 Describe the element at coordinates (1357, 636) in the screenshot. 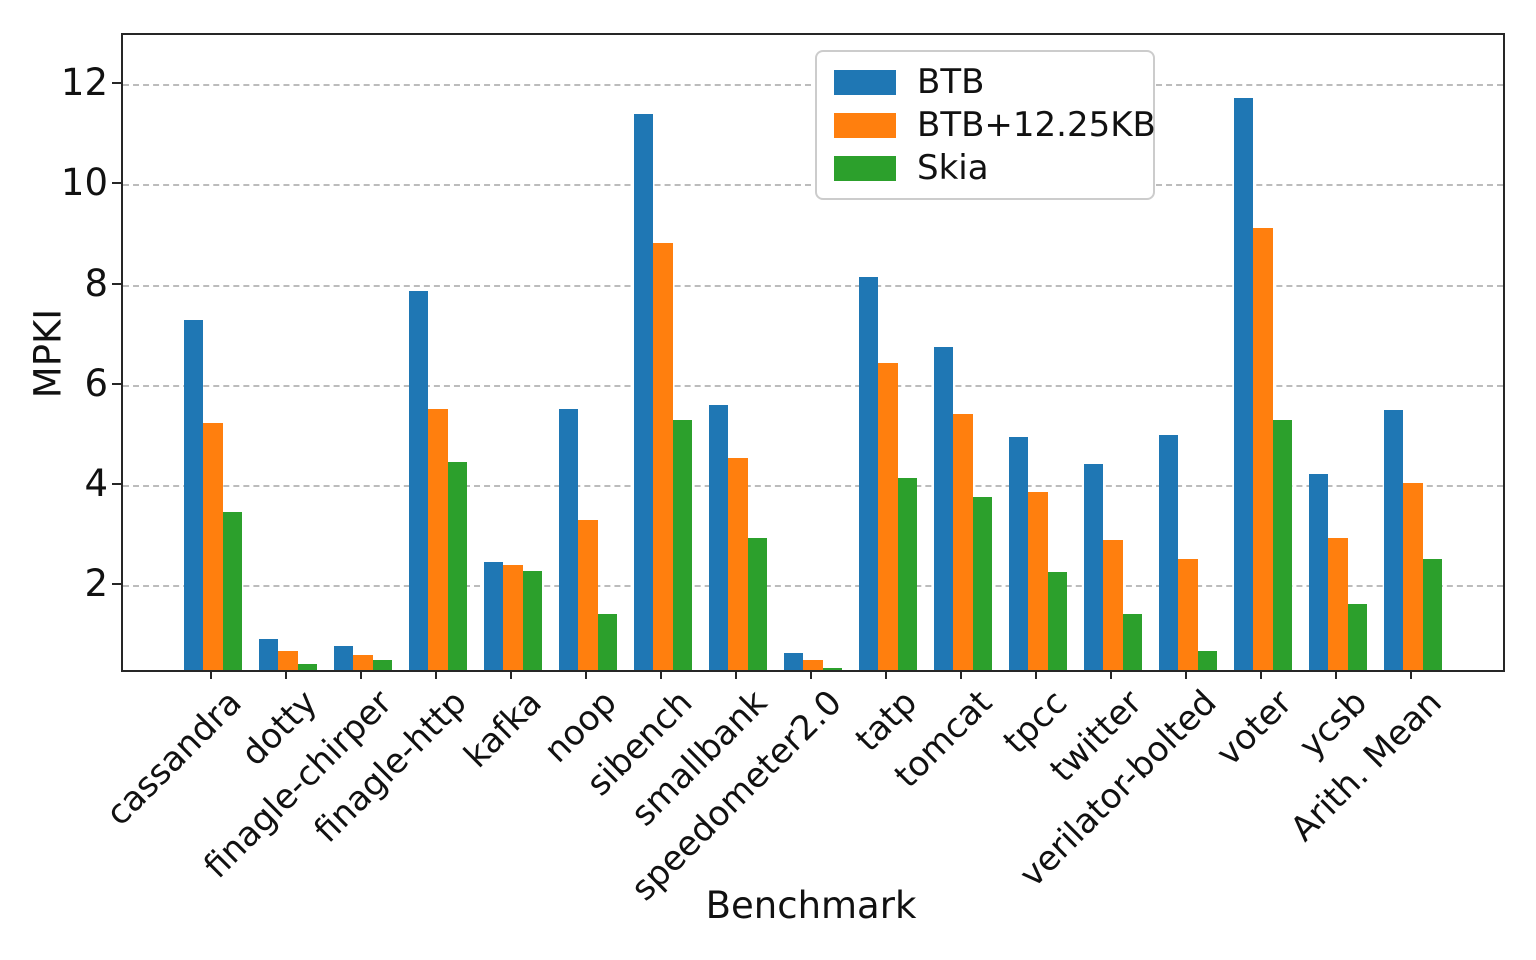

I see `bar-Skia-ycsb` at that location.